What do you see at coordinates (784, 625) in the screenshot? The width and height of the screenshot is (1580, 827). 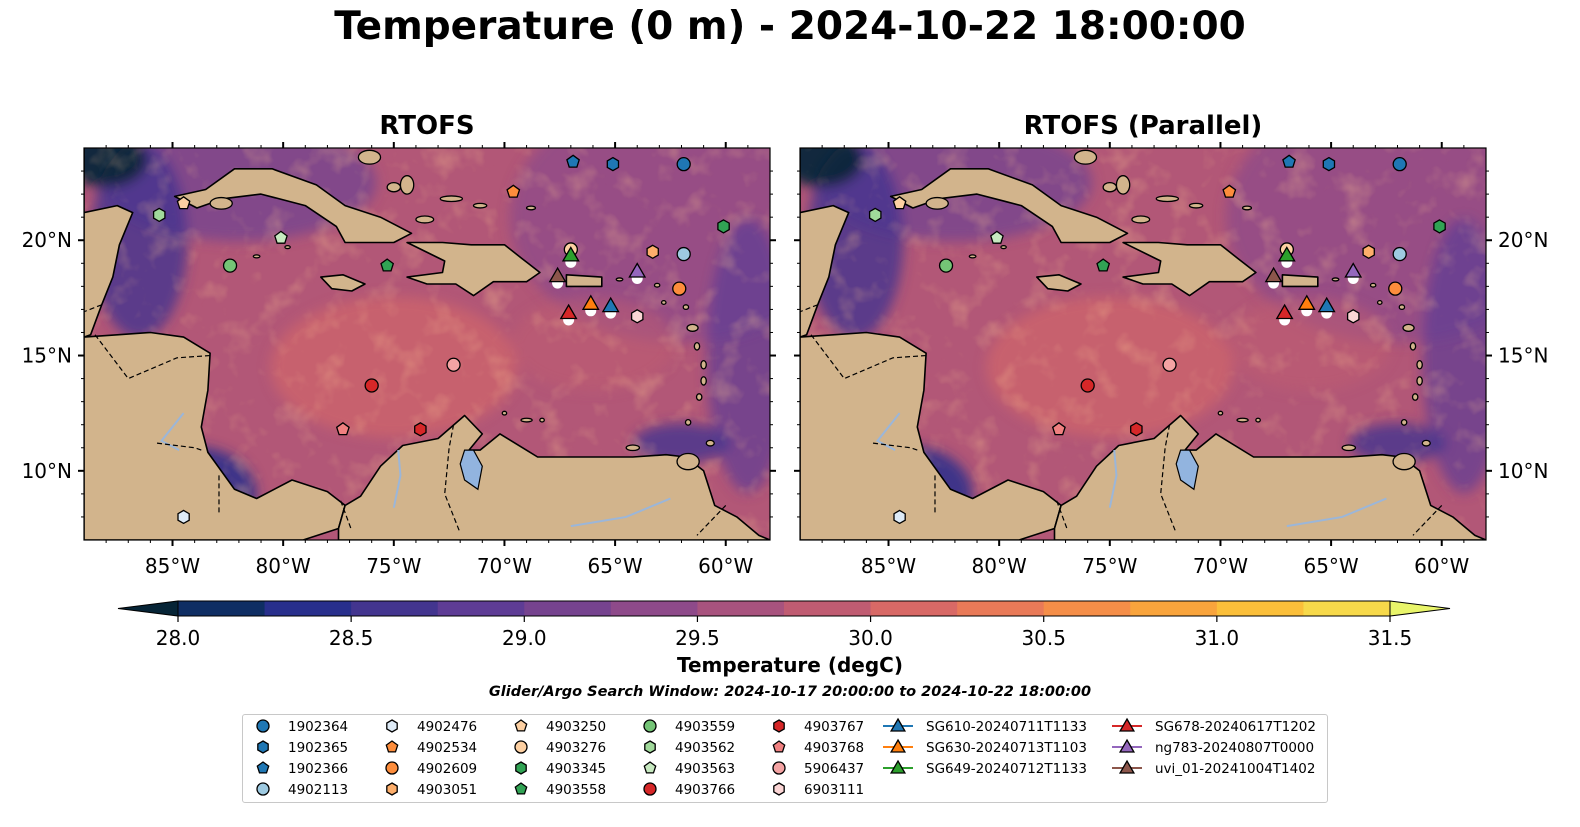 I see `colorbar: 28.0 28.5 29.0 29.5 30.0 30.5 31.0 31.5` at bounding box center [784, 625].